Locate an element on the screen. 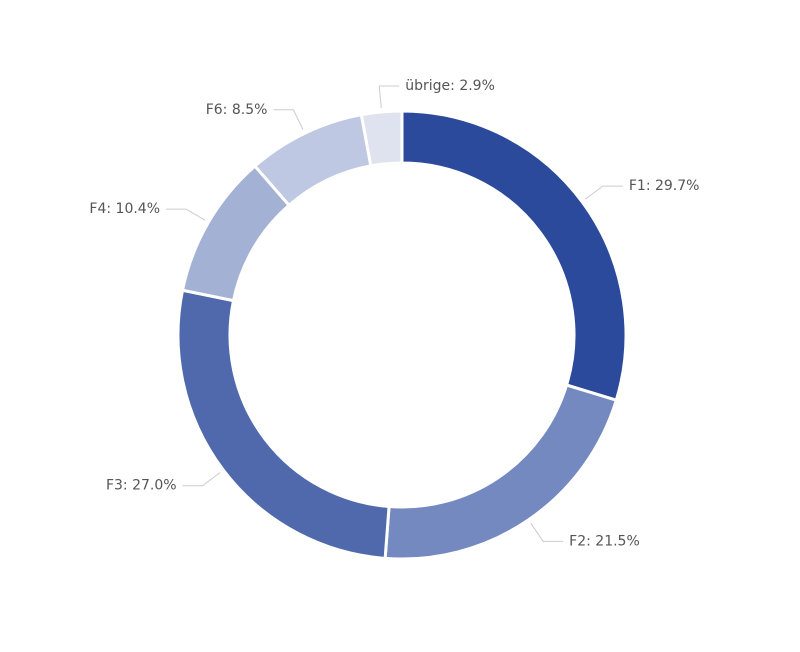 The height and width of the screenshot is (652, 800). slice-label: F3: 27.0% is located at coordinates (141, 486).